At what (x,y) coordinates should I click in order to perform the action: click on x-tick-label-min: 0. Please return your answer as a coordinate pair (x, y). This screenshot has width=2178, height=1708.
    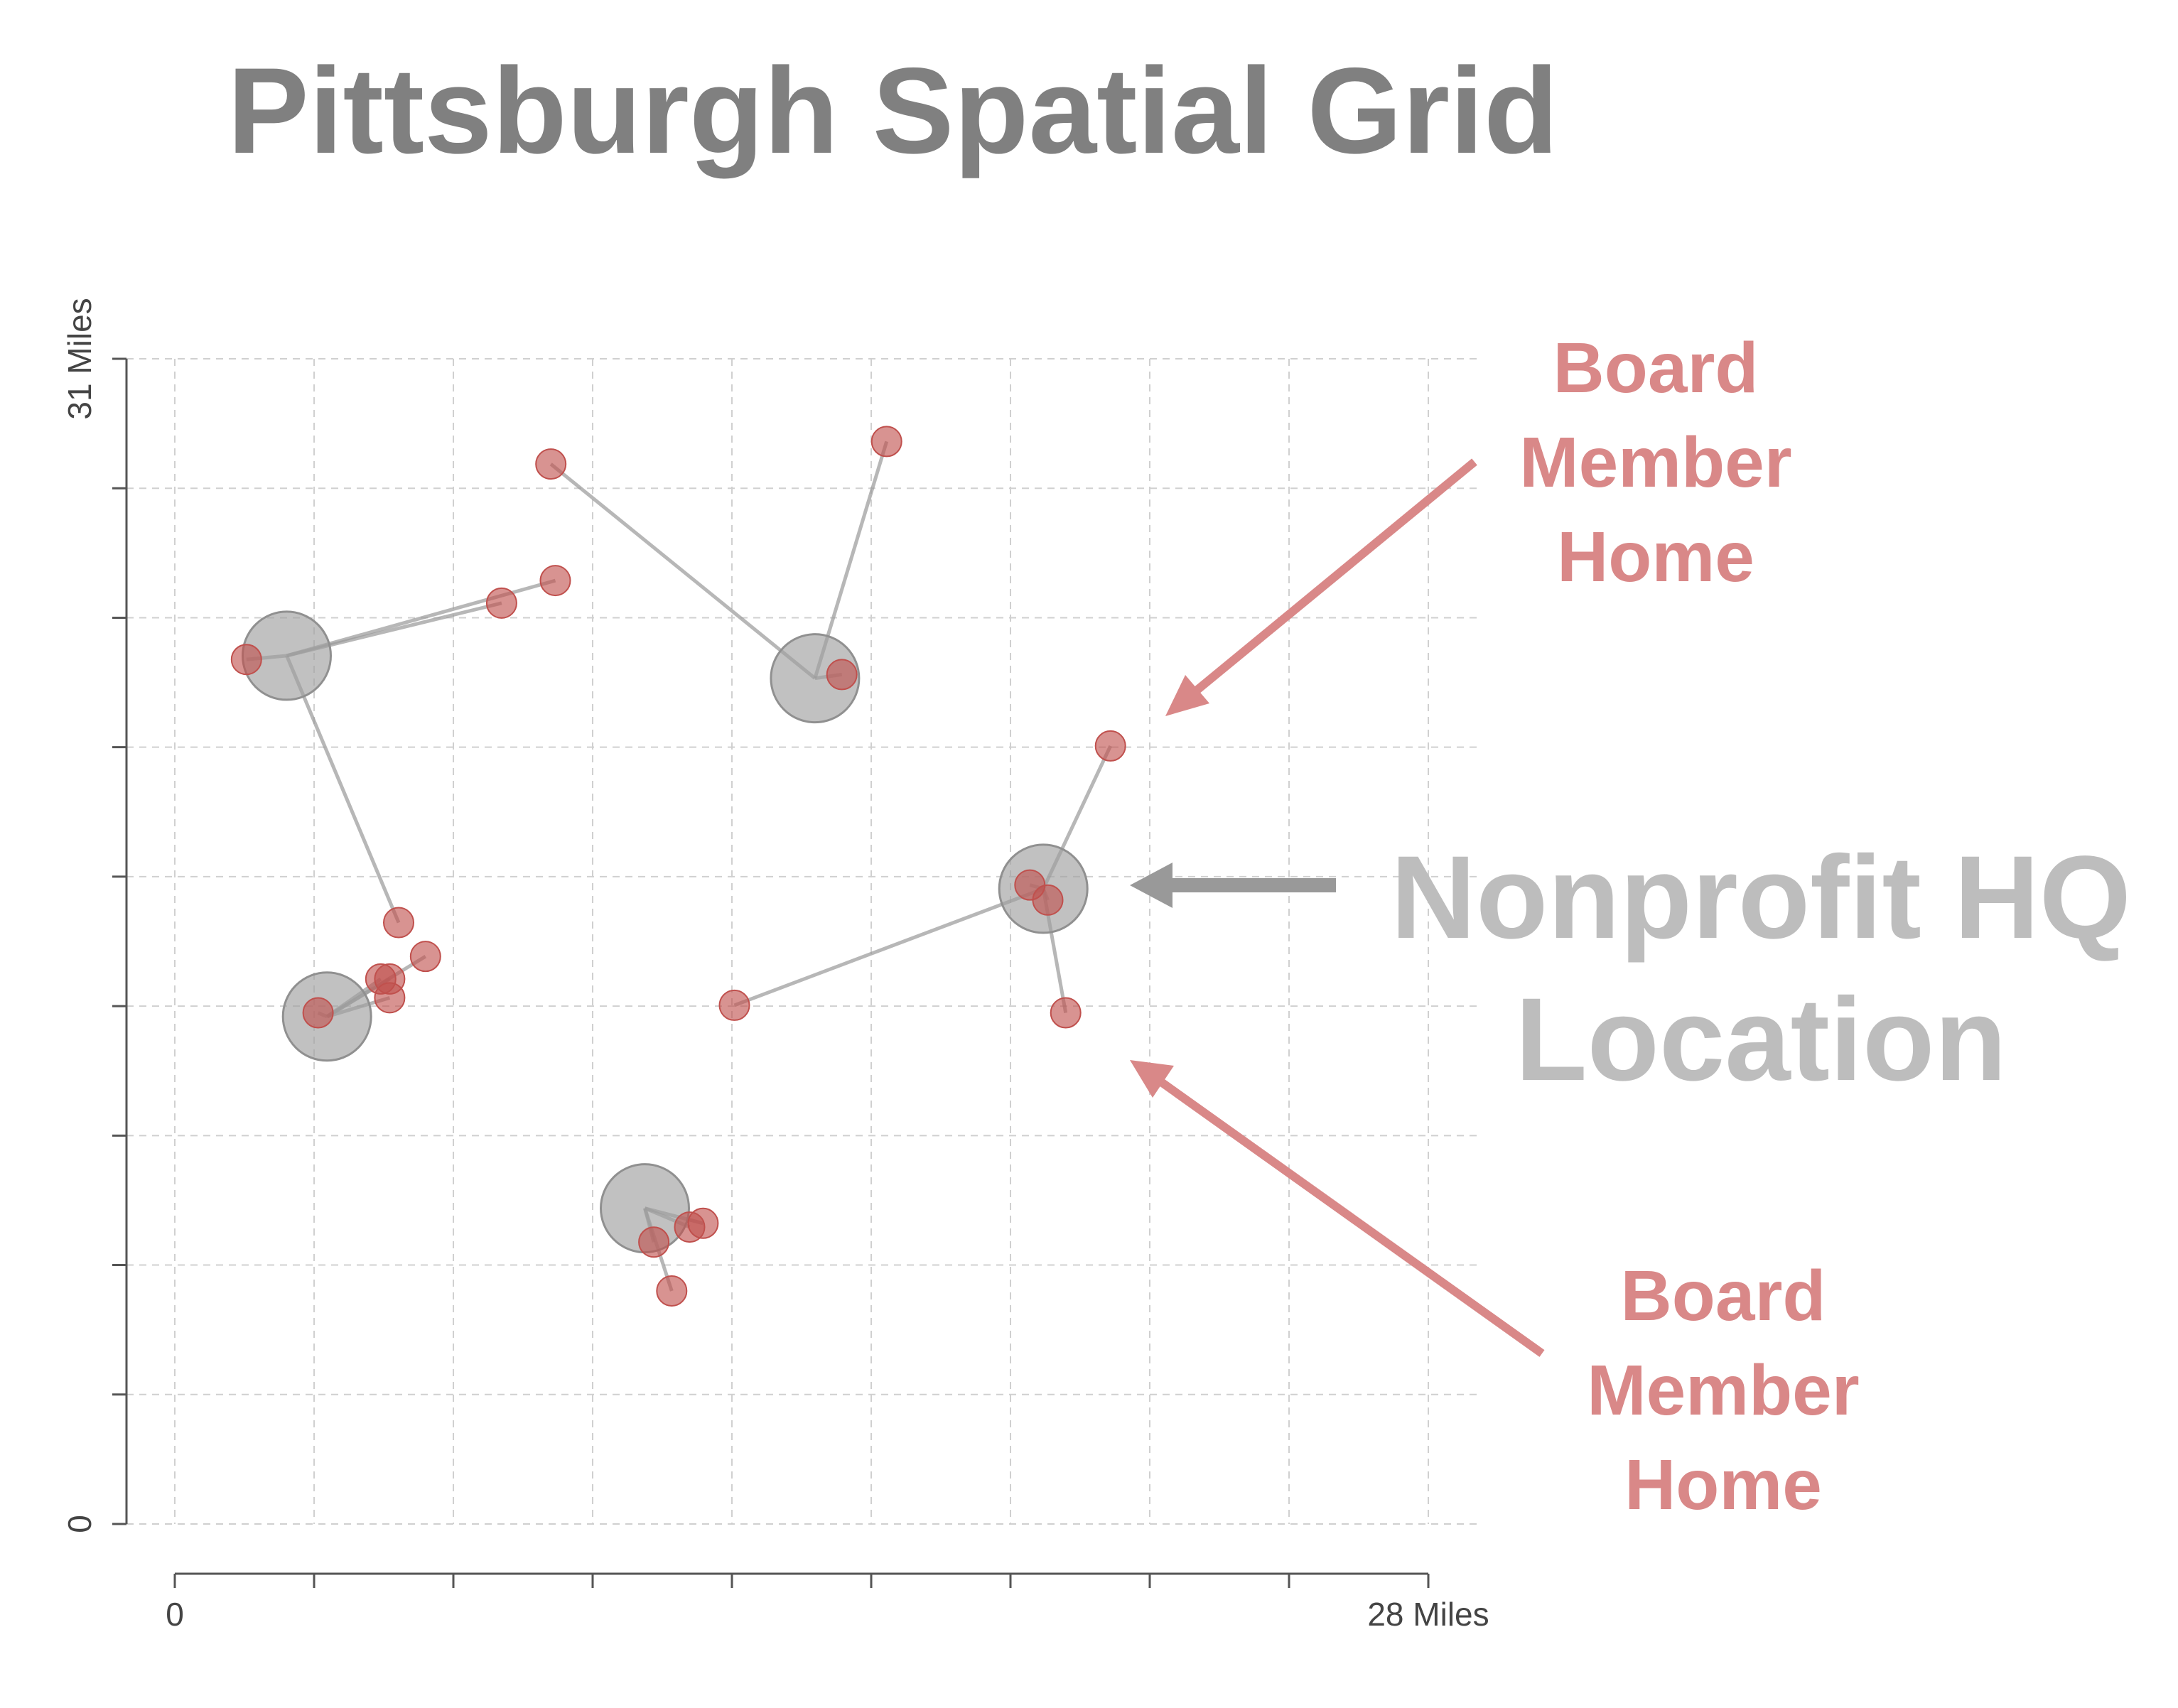
    Looking at the image, I should click on (175, 1615).